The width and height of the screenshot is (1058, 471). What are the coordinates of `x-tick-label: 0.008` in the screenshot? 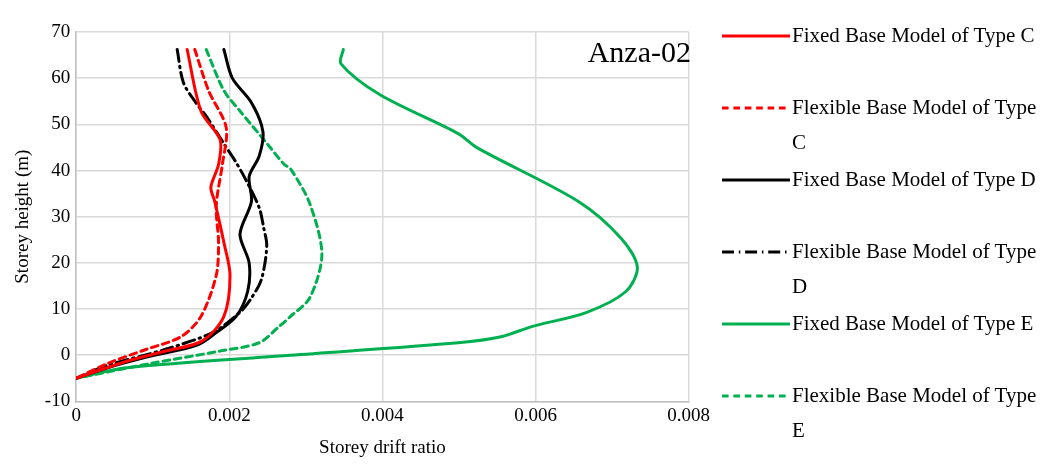 It's located at (688, 414).